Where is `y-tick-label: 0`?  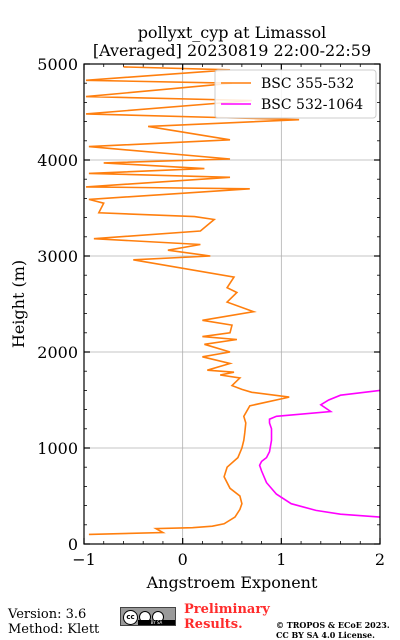 y-tick-label: 0 is located at coordinates (73, 544).